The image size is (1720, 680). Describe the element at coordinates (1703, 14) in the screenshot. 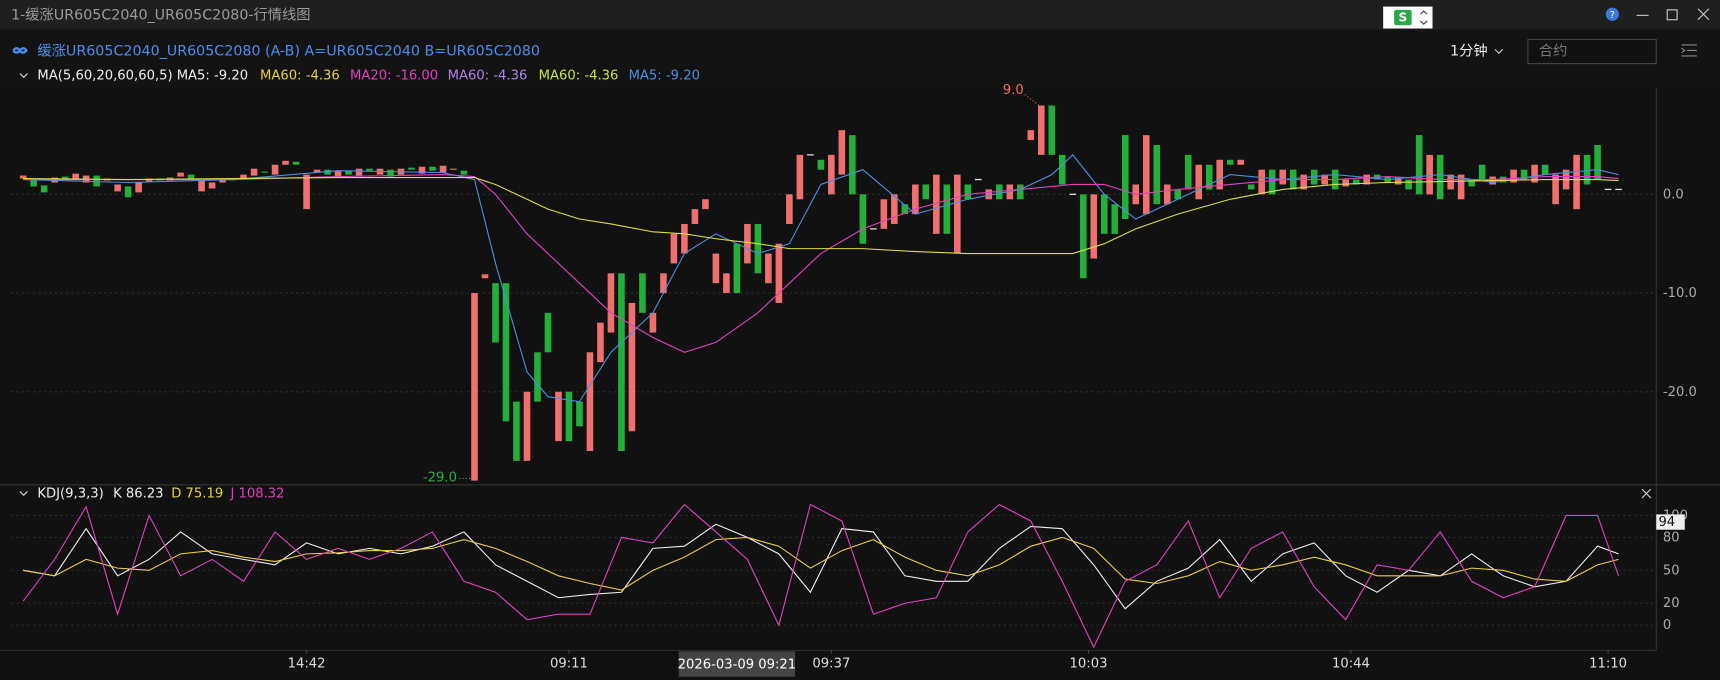

I see `close-button` at that location.